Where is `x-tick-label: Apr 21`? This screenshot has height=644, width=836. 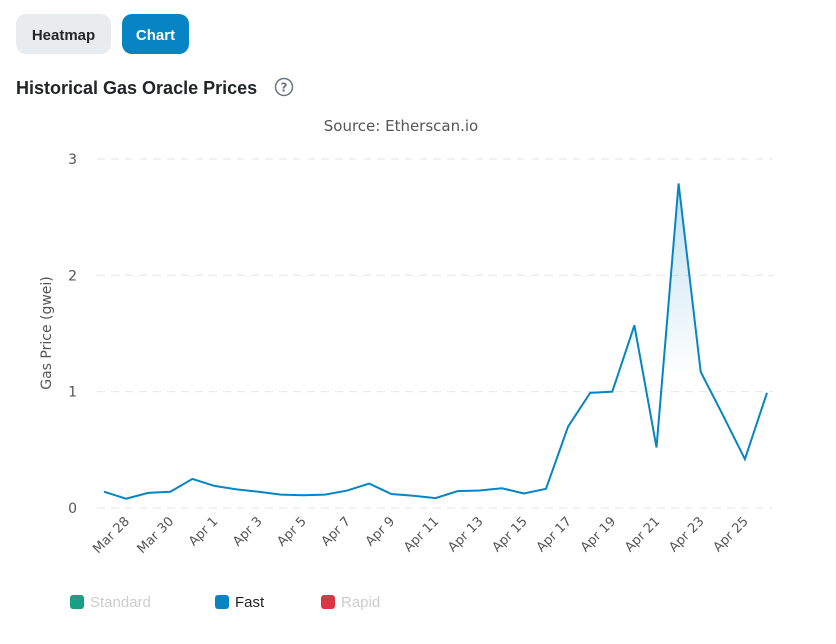
x-tick-label: Apr 21 is located at coordinates (642, 534).